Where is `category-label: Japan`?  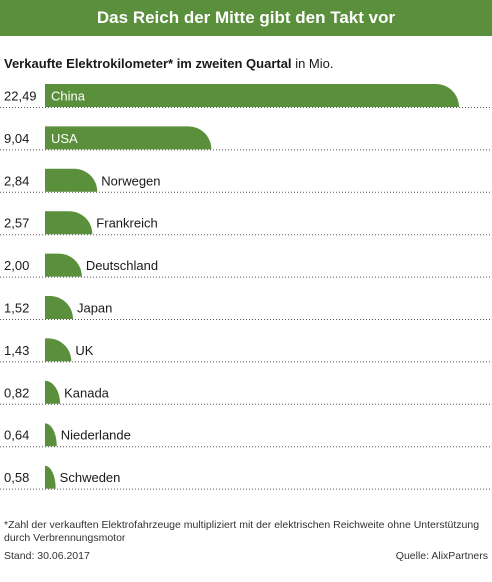 category-label: Japan is located at coordinates (94, 308).